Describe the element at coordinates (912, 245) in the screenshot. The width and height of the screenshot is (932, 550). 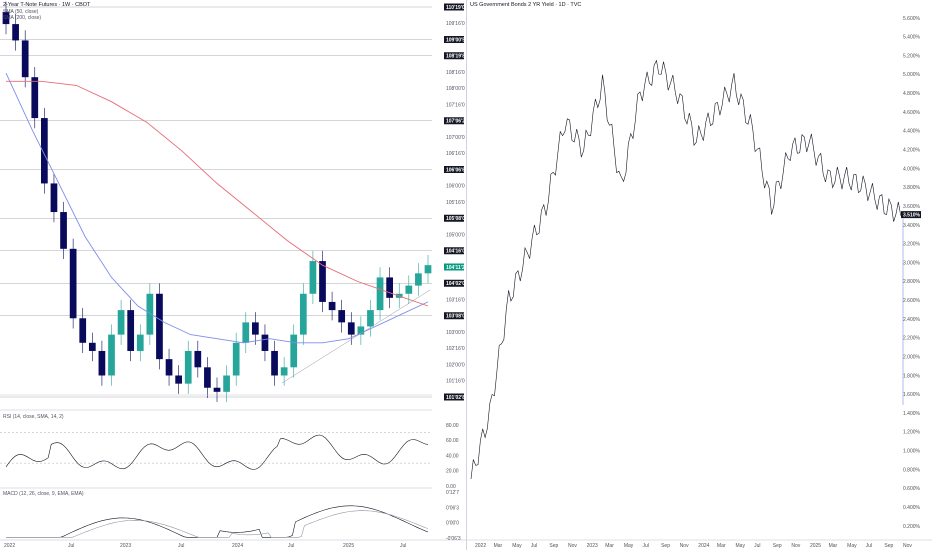
I see `yield-tick-label: 3.200%` at that location.